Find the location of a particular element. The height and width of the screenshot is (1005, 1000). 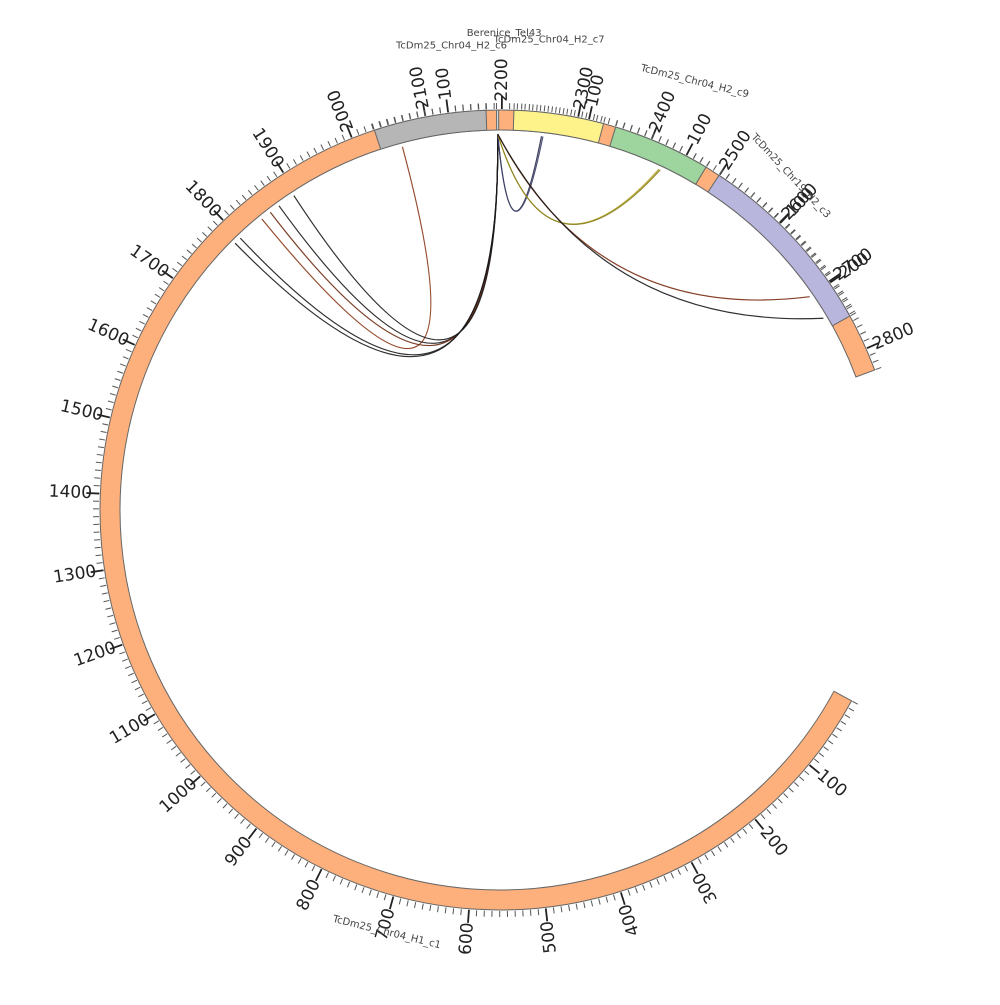

tick-label: 500 is located at coordinates (549, 937).